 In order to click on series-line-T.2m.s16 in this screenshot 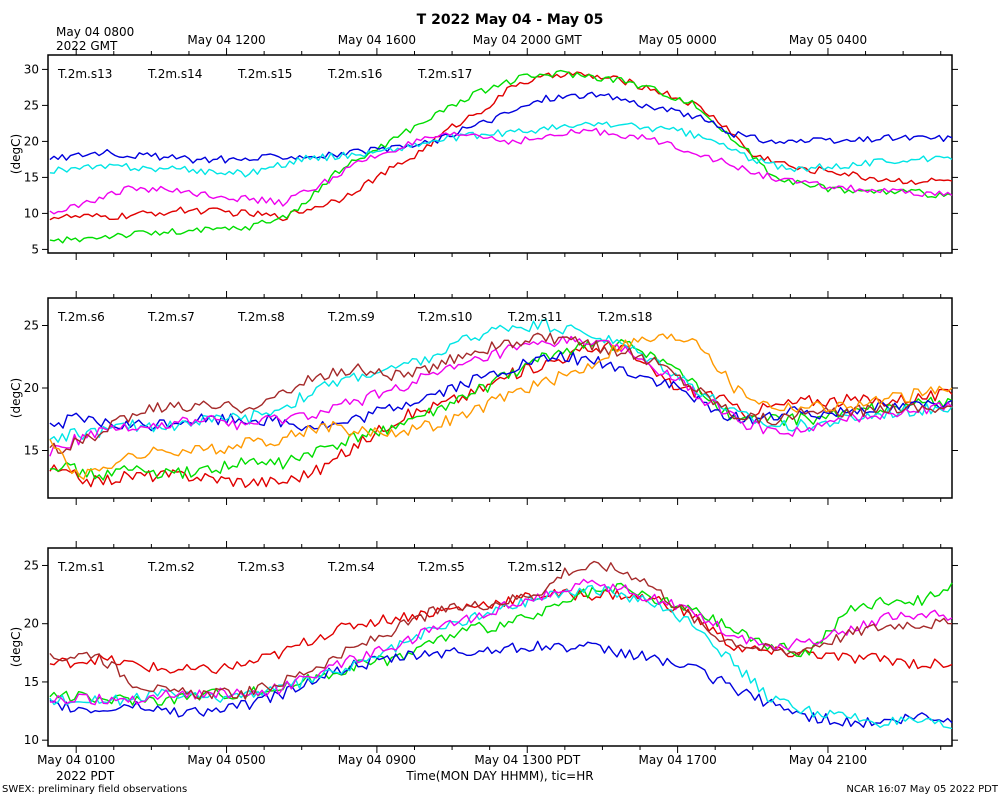, I will do `click(501, 149)`.